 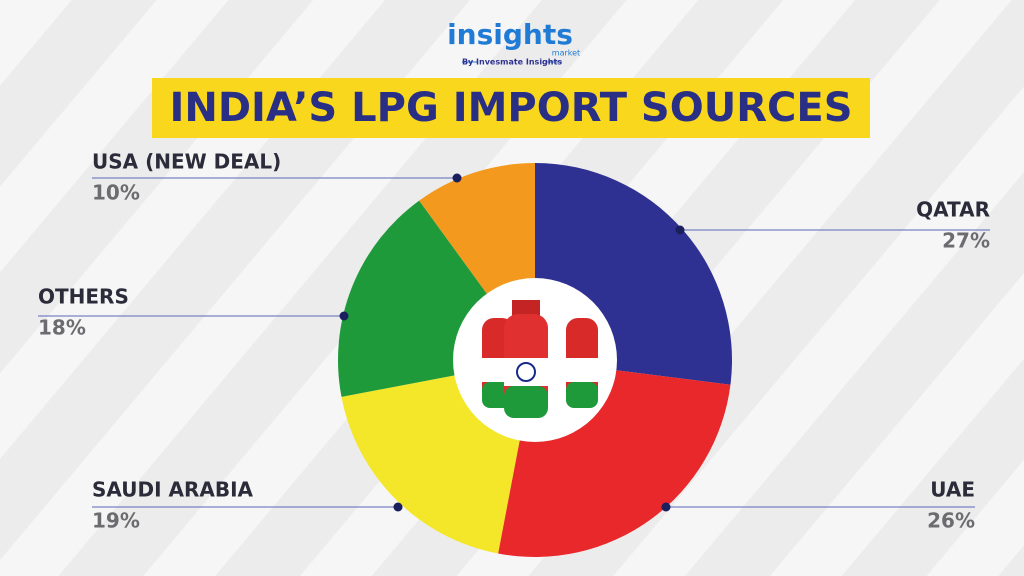 I want to click on chart-title: INDIA’S LPG IMPORT SOURCES, so click(x=510, y=108).